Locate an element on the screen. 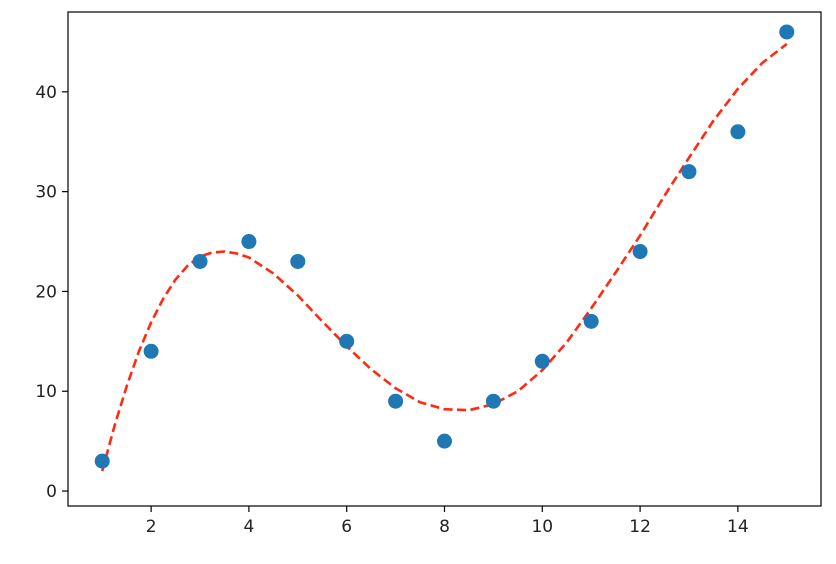 Image resolution: width=836 pixels, height=564 pixels. x-tick-label: 6 is located at coordinates (346, 527).